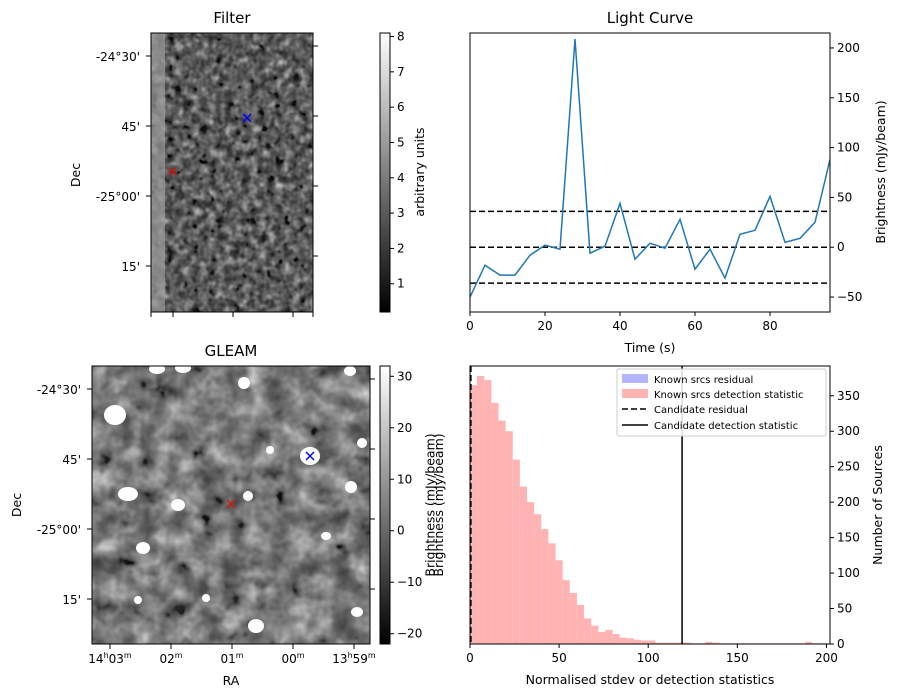 This screenshot has height=699, width=898. I want to click on colorbar-tick-label: 0, so click(401, 531).